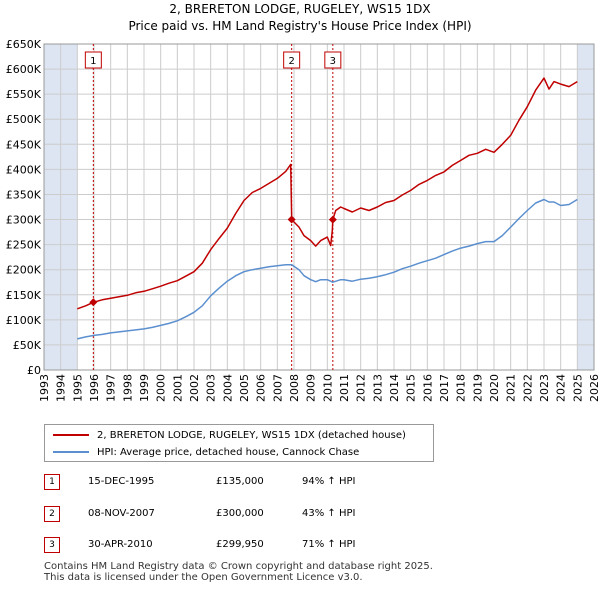 The height and width of the screenshot is (590, 600). Describe the element at coordinates (577, 388) in the screenshot. I see `x-tick-label: 2025` at that location.